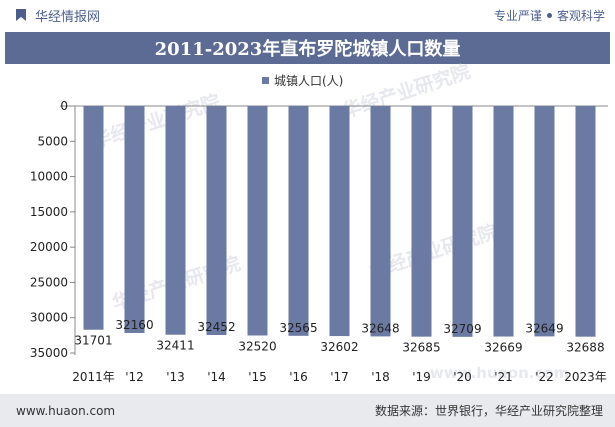 Image resolution: width=615 pixels, height=427 pixels. What do you see at coordinates (49, 318) in the screenshot?
I see `y-tick-label: 30000` at bounding box center [49, 318].